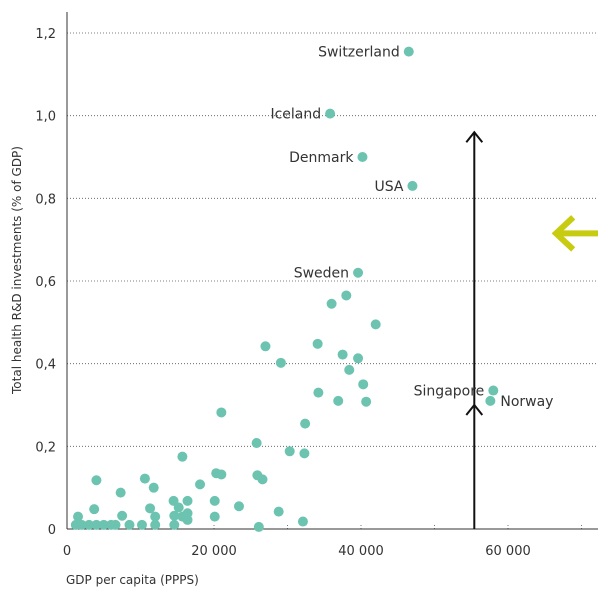  Describe the element at coordinates (321, 274) in the screenshot. I see `point-label: Sweden` at that location.